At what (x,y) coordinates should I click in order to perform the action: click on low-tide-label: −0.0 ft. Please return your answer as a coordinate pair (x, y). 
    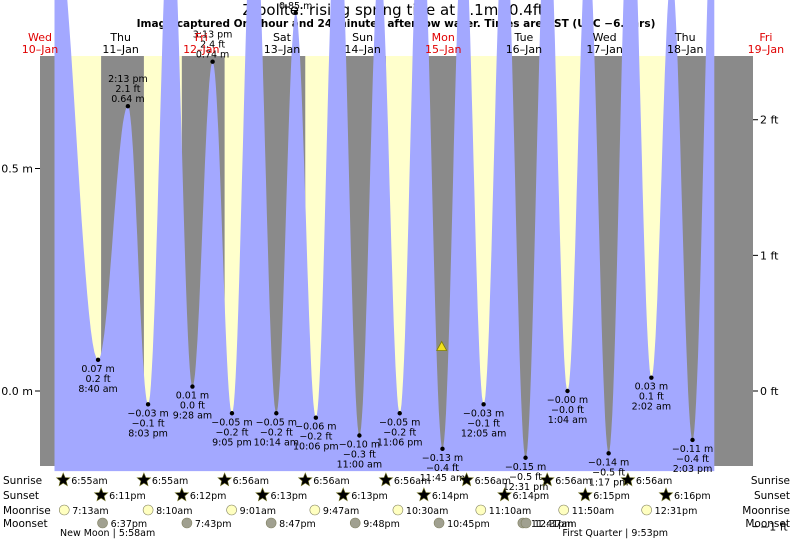
    Looking at the image, I should click on (567, 410).